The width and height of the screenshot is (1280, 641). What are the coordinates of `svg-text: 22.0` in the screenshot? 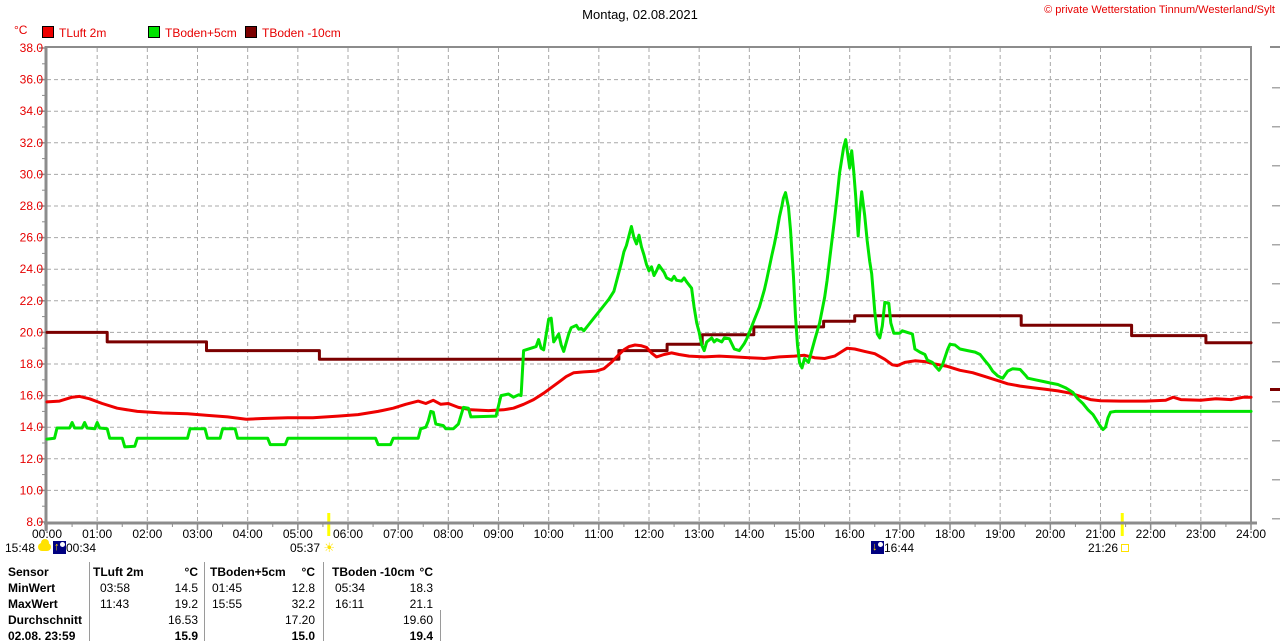 It's located at (32, 301).